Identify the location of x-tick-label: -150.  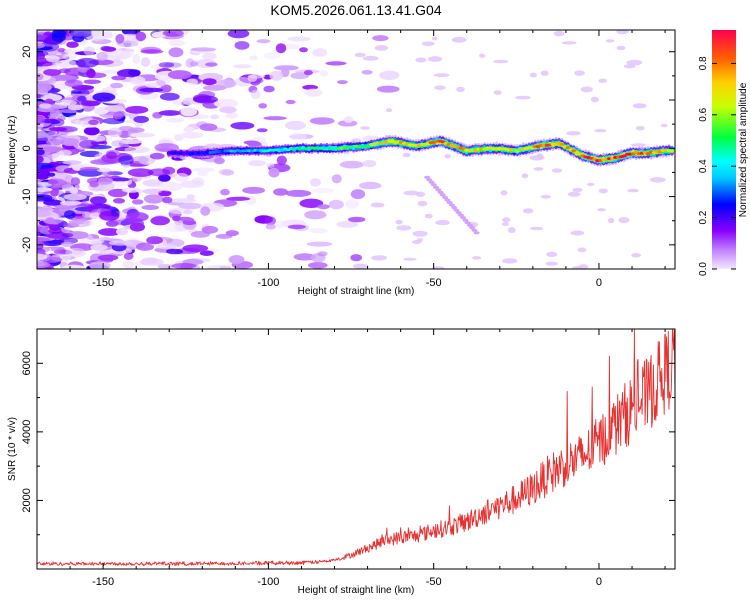
(103, 582).